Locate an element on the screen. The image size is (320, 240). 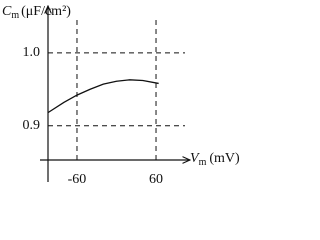
x-label-unit: (mV) is located at coordinates (224, 158).